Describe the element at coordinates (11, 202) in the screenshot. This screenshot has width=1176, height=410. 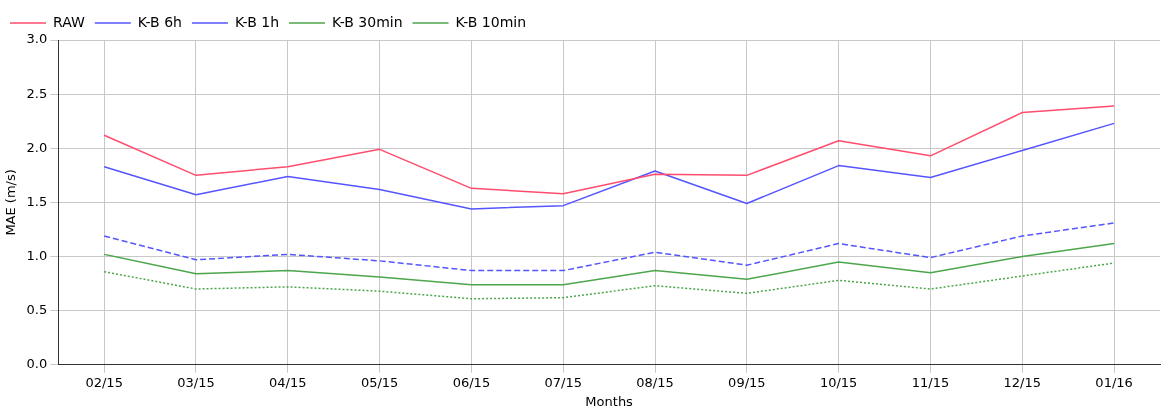
I see `y-axis-title: MAE (m/s)` at that location.